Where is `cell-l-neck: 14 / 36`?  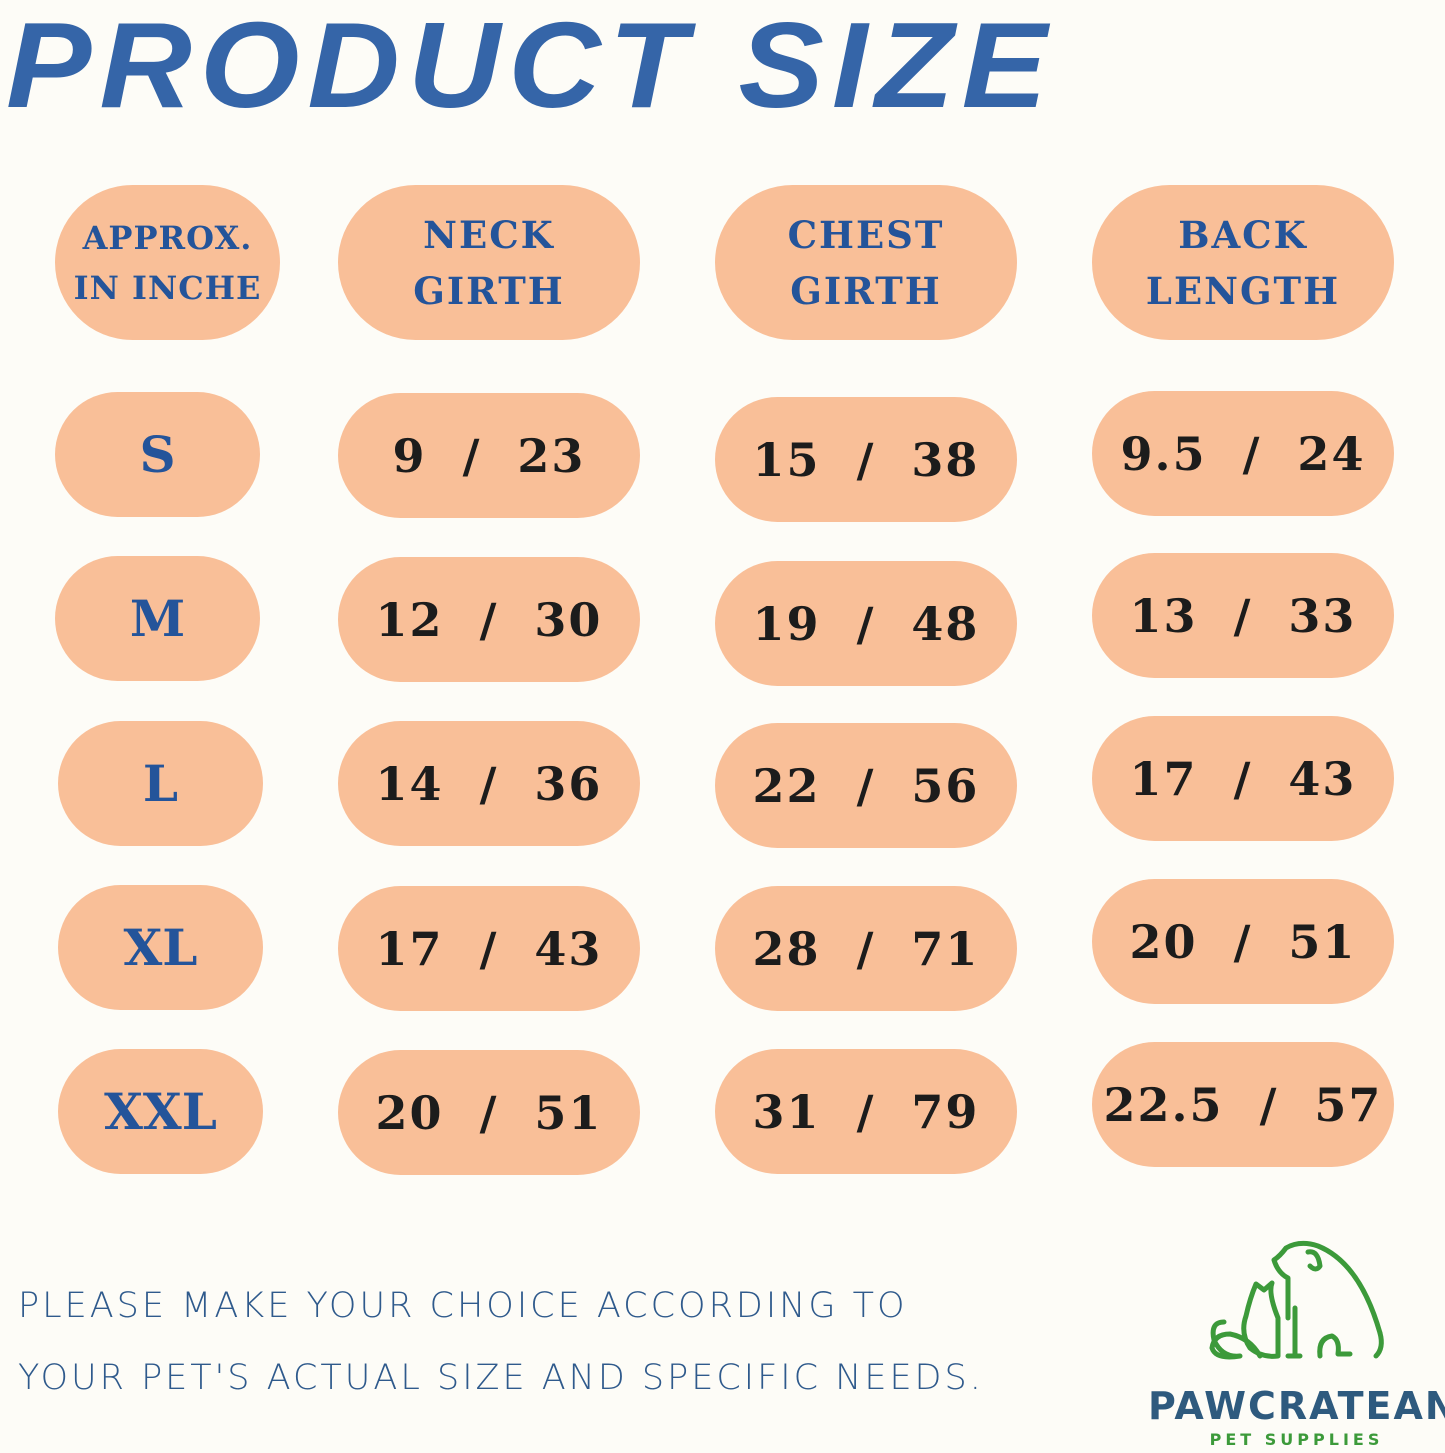 cell-l-neck: 14 / 36 is located at coordinates (489, 783).